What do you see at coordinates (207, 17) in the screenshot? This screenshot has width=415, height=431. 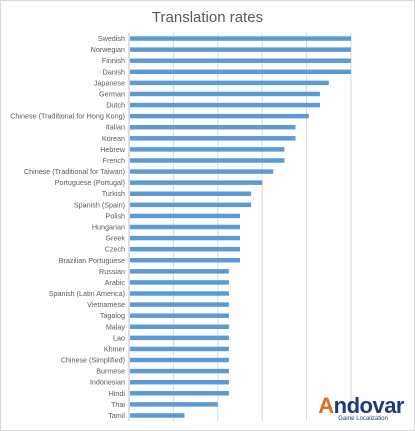 I see `chart-title: Translation rates` at bounding box center [207, 17].